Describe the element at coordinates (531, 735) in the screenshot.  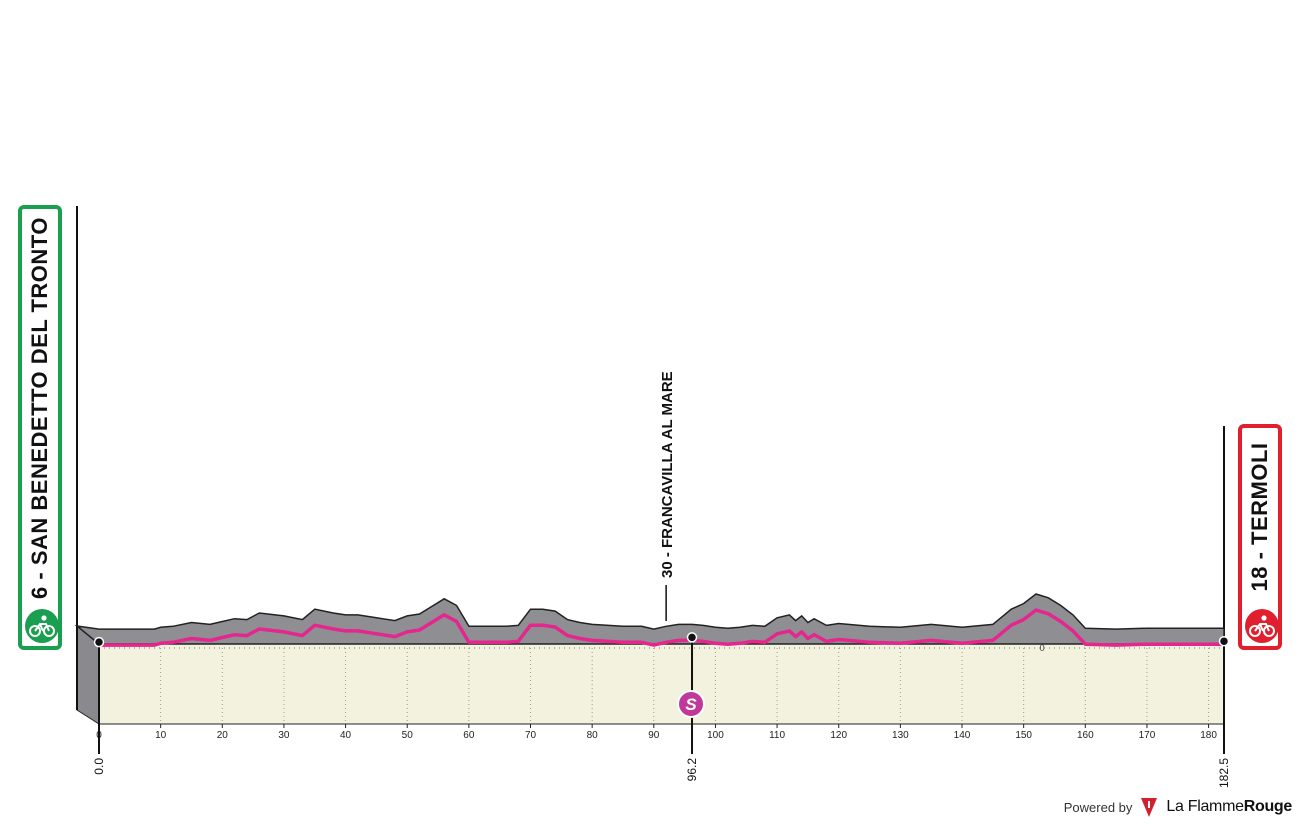
I see `x-tick-label: 70` at that location.